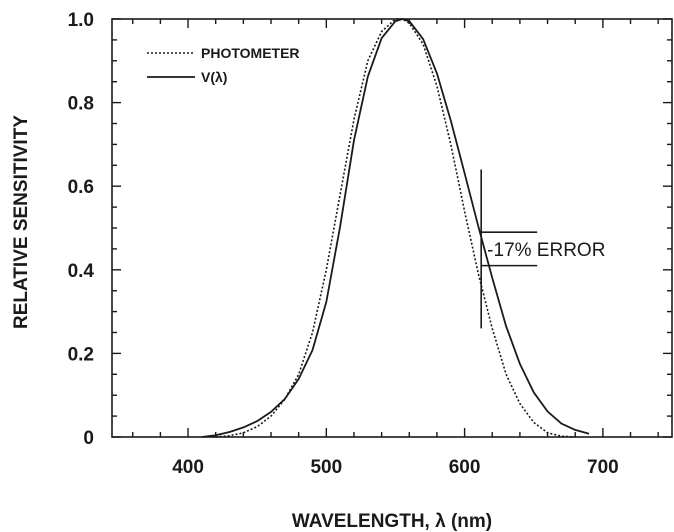 This screenshot has height=532, width=674. What do you see at coordinates (188, 467) in the screenshot?
I see `x-tick-label: 400` at bounding box center [188, 467].